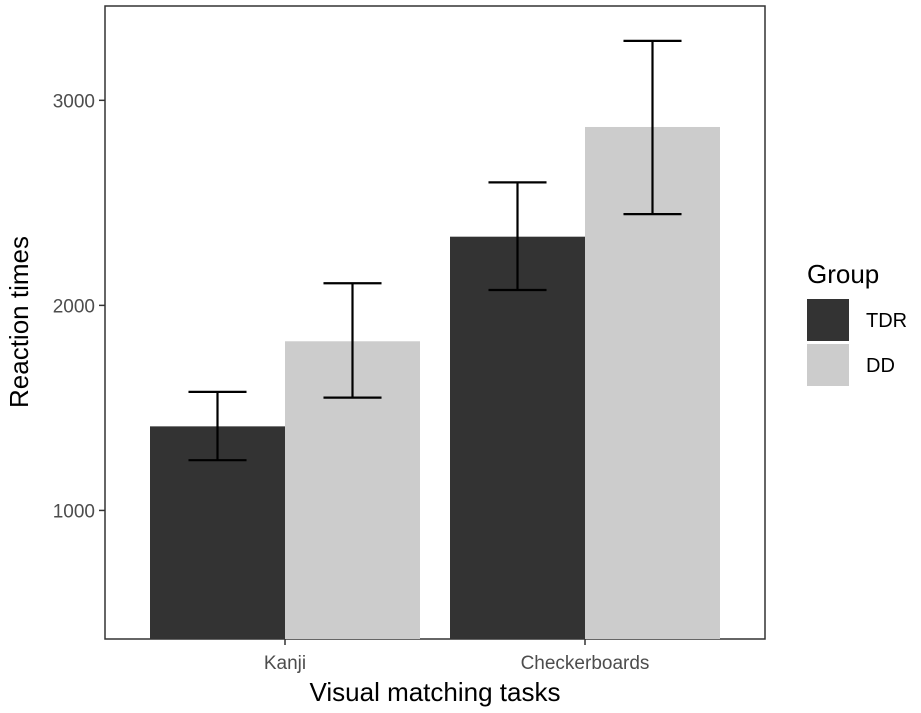 The height and width of the screenshot is (713, 921). I want to click on error-bar-tdr-kanji, so click(217, 426).